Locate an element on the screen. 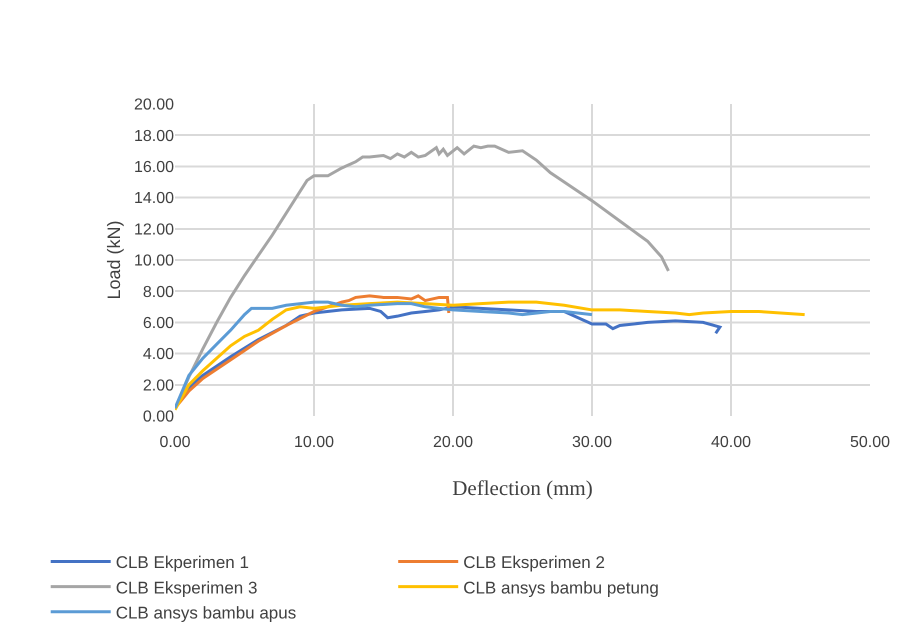 This screenshot has height=630, width=914. y-tick-label: 20.00 is located at coordinates (154, 105).